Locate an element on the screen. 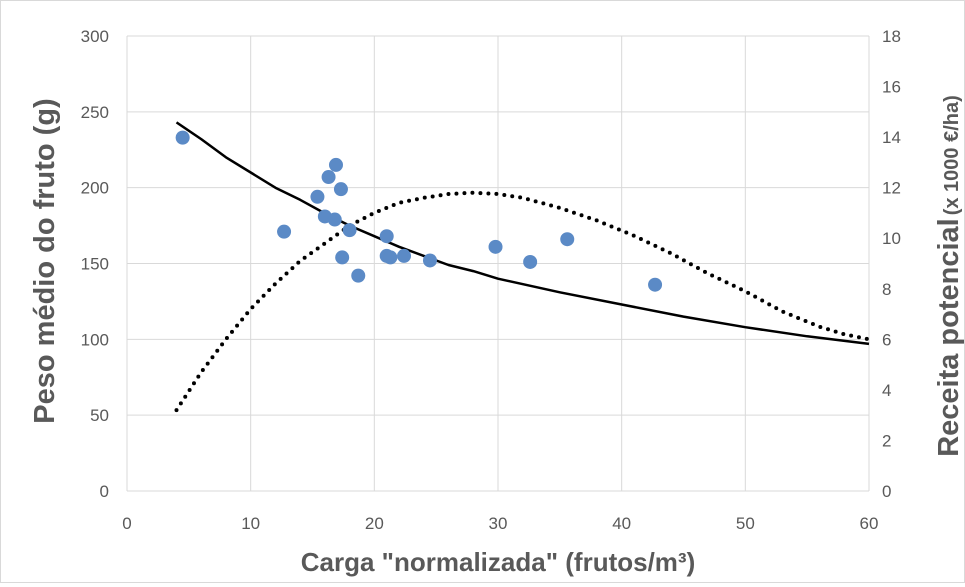 Image resolution: width=965 pixels, height=587 pixels. y-right-tick-label: 16 is located at coordinates (891, 87).